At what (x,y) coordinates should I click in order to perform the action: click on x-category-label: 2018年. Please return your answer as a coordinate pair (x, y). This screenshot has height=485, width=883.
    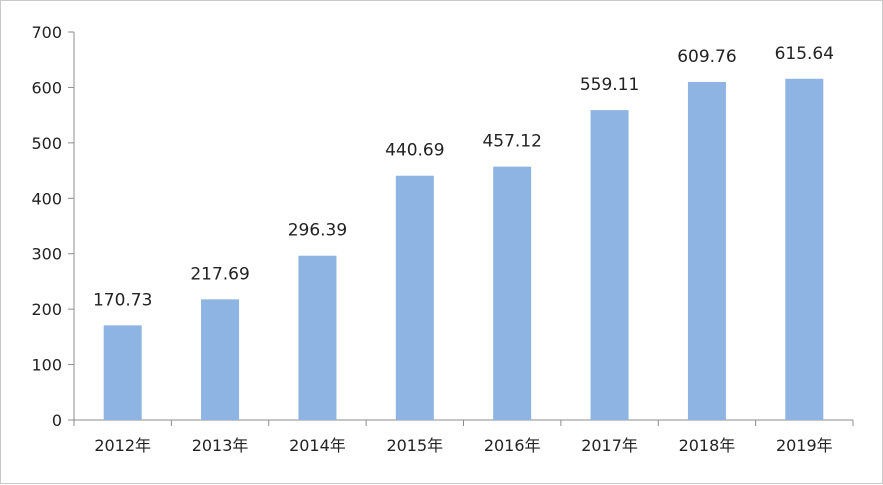
    Looking at the image, I should click on (707, 445).